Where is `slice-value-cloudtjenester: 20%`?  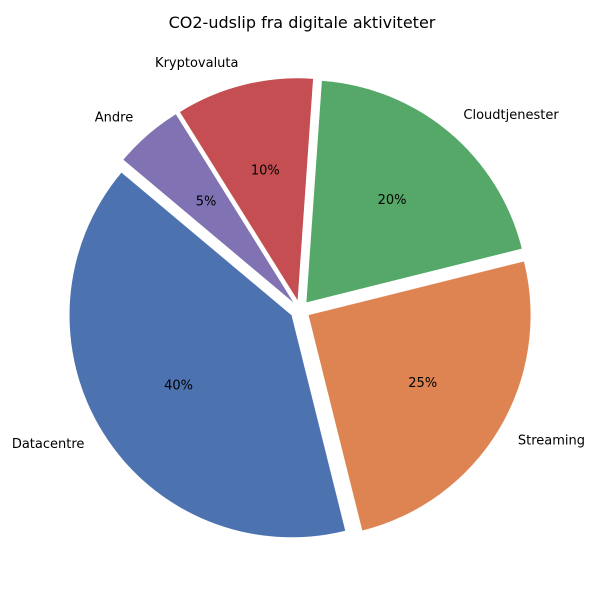 slice-value-cloudtjenester: 20% is located at coordinates (392, 200).